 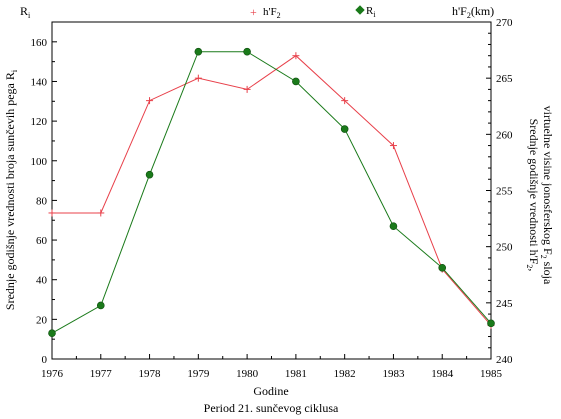 What do you see at coordinates (504, 23) in the screenshot?
I see `right-tick-label: 270` at bounding box center [504, 23].